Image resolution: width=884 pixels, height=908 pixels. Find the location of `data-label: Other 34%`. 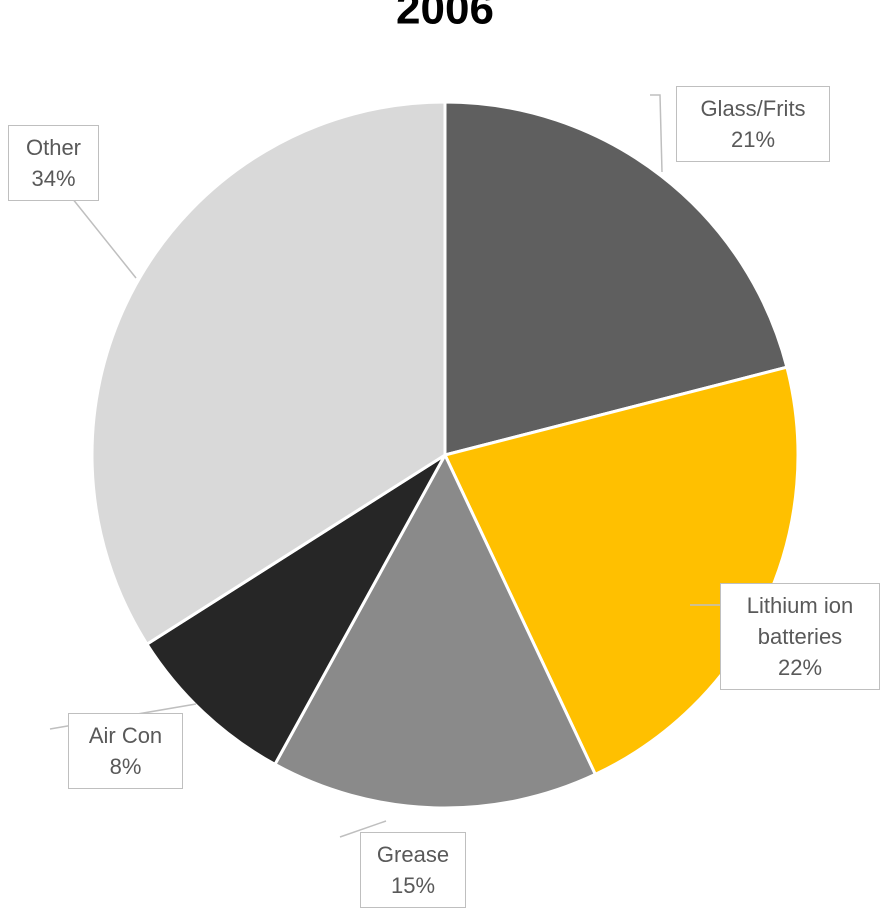

data-label: Other 34% is located at coordinates (53, 163).